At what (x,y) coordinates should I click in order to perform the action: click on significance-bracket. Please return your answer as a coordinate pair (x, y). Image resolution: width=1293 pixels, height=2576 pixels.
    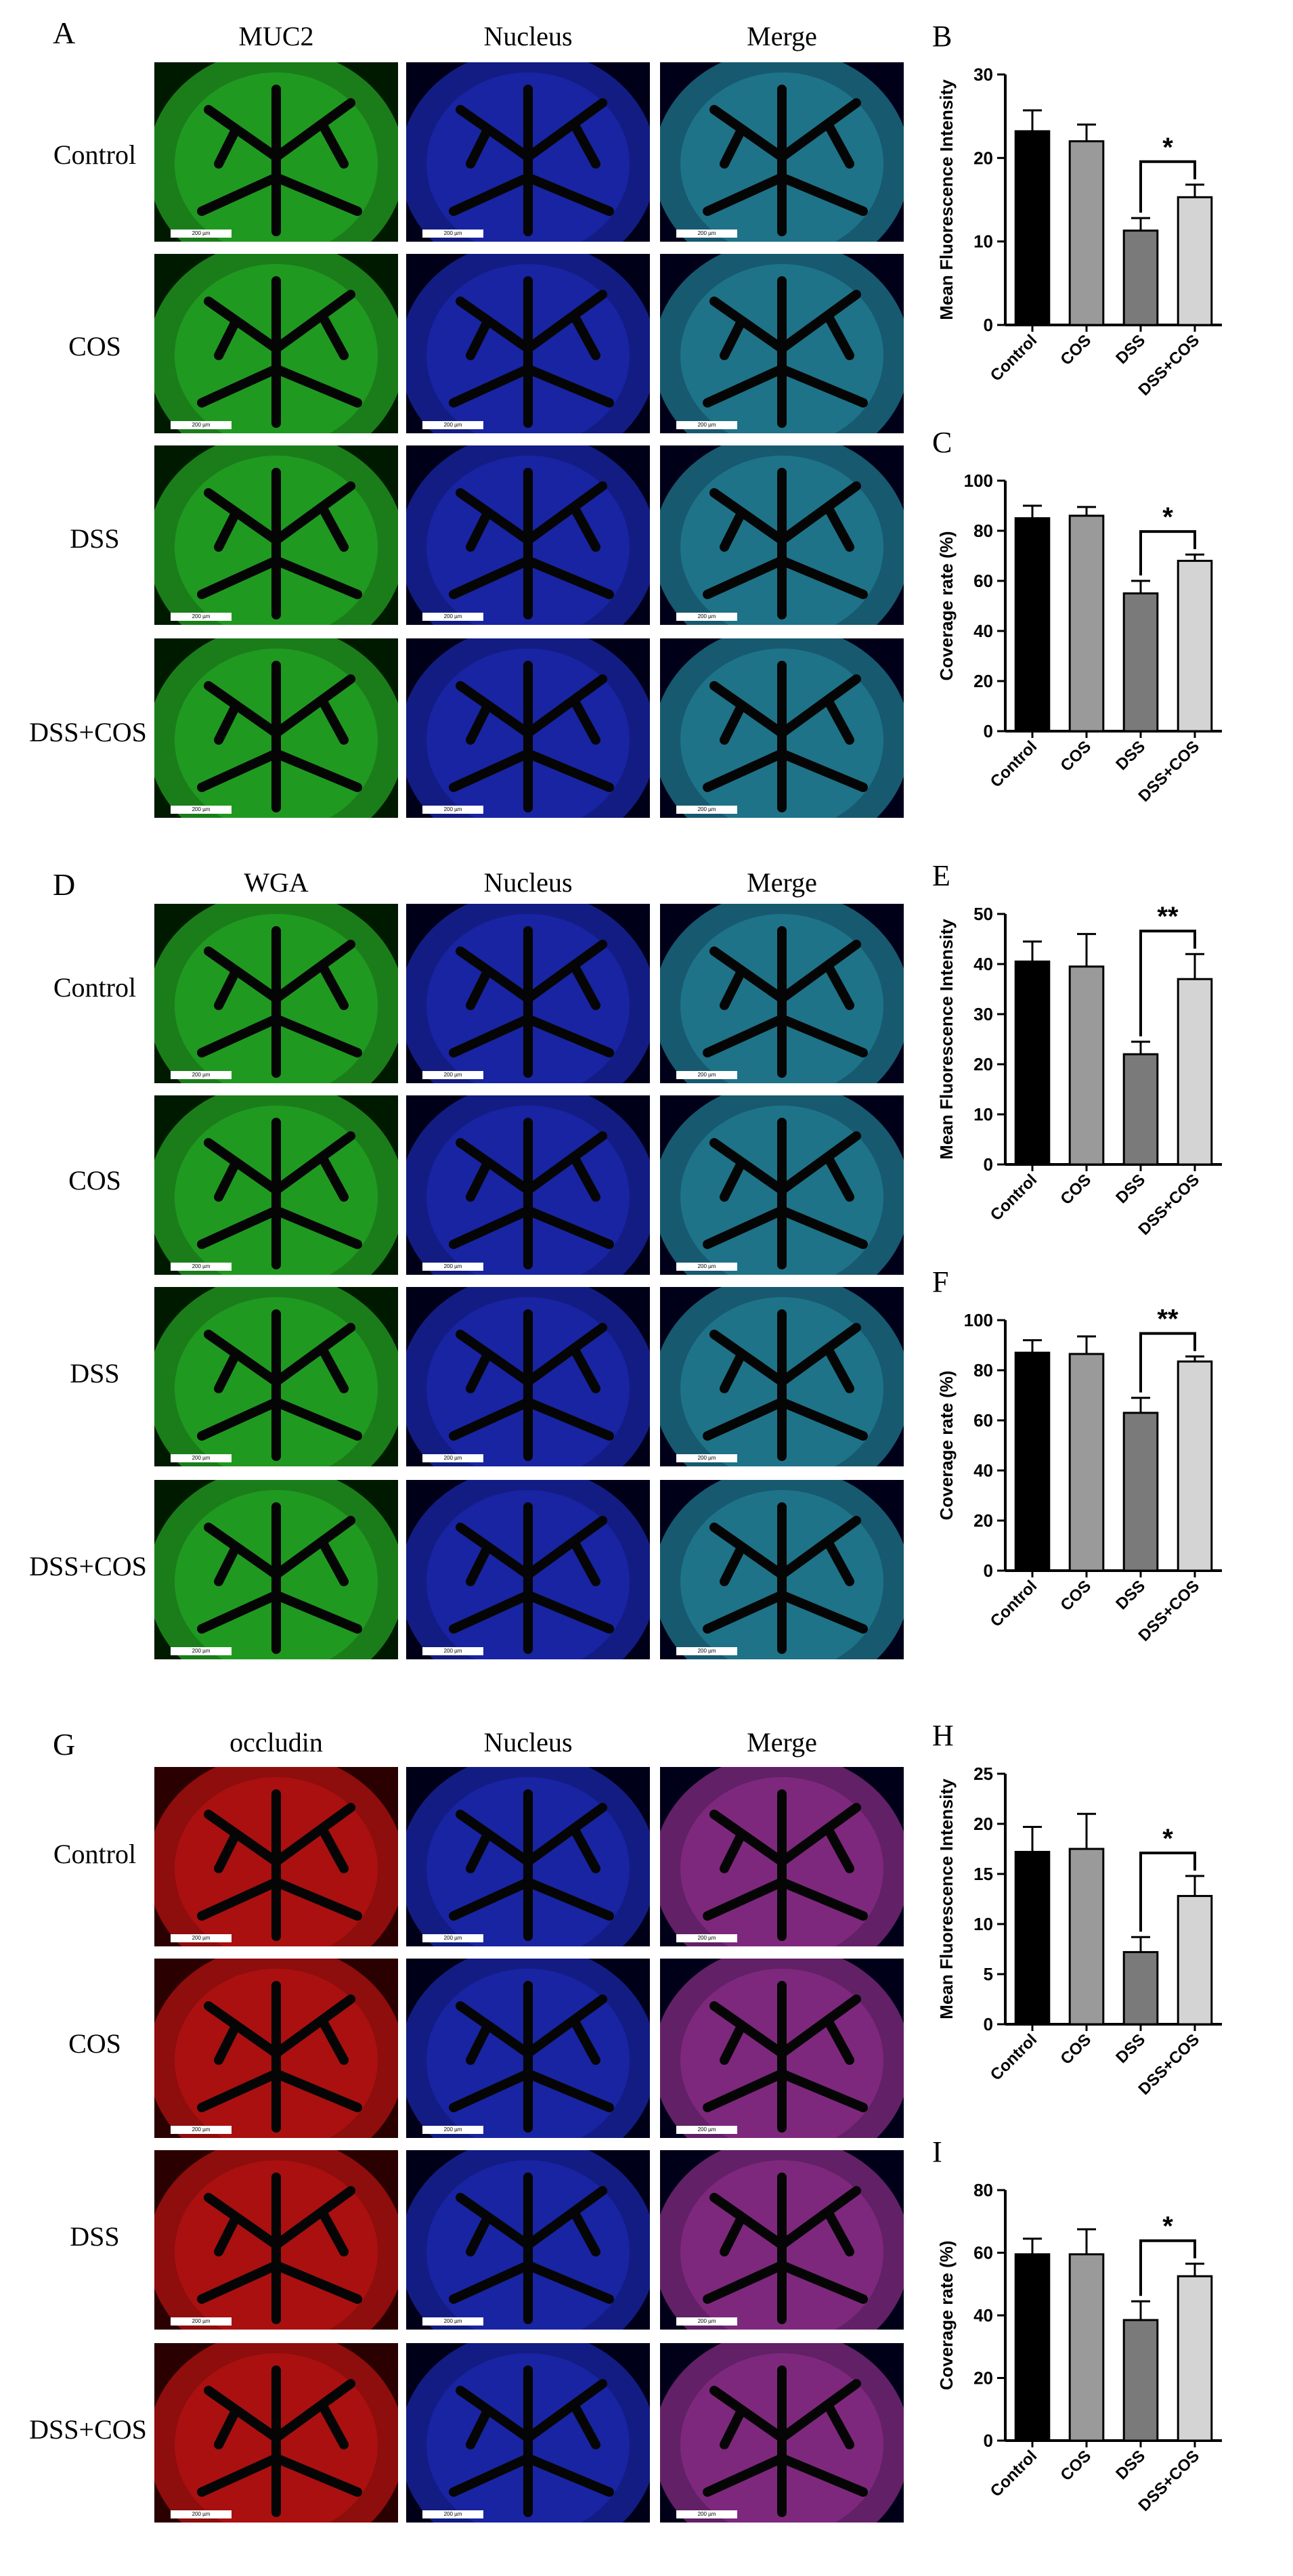
    Looking at the image, I should click on (1167, 552).